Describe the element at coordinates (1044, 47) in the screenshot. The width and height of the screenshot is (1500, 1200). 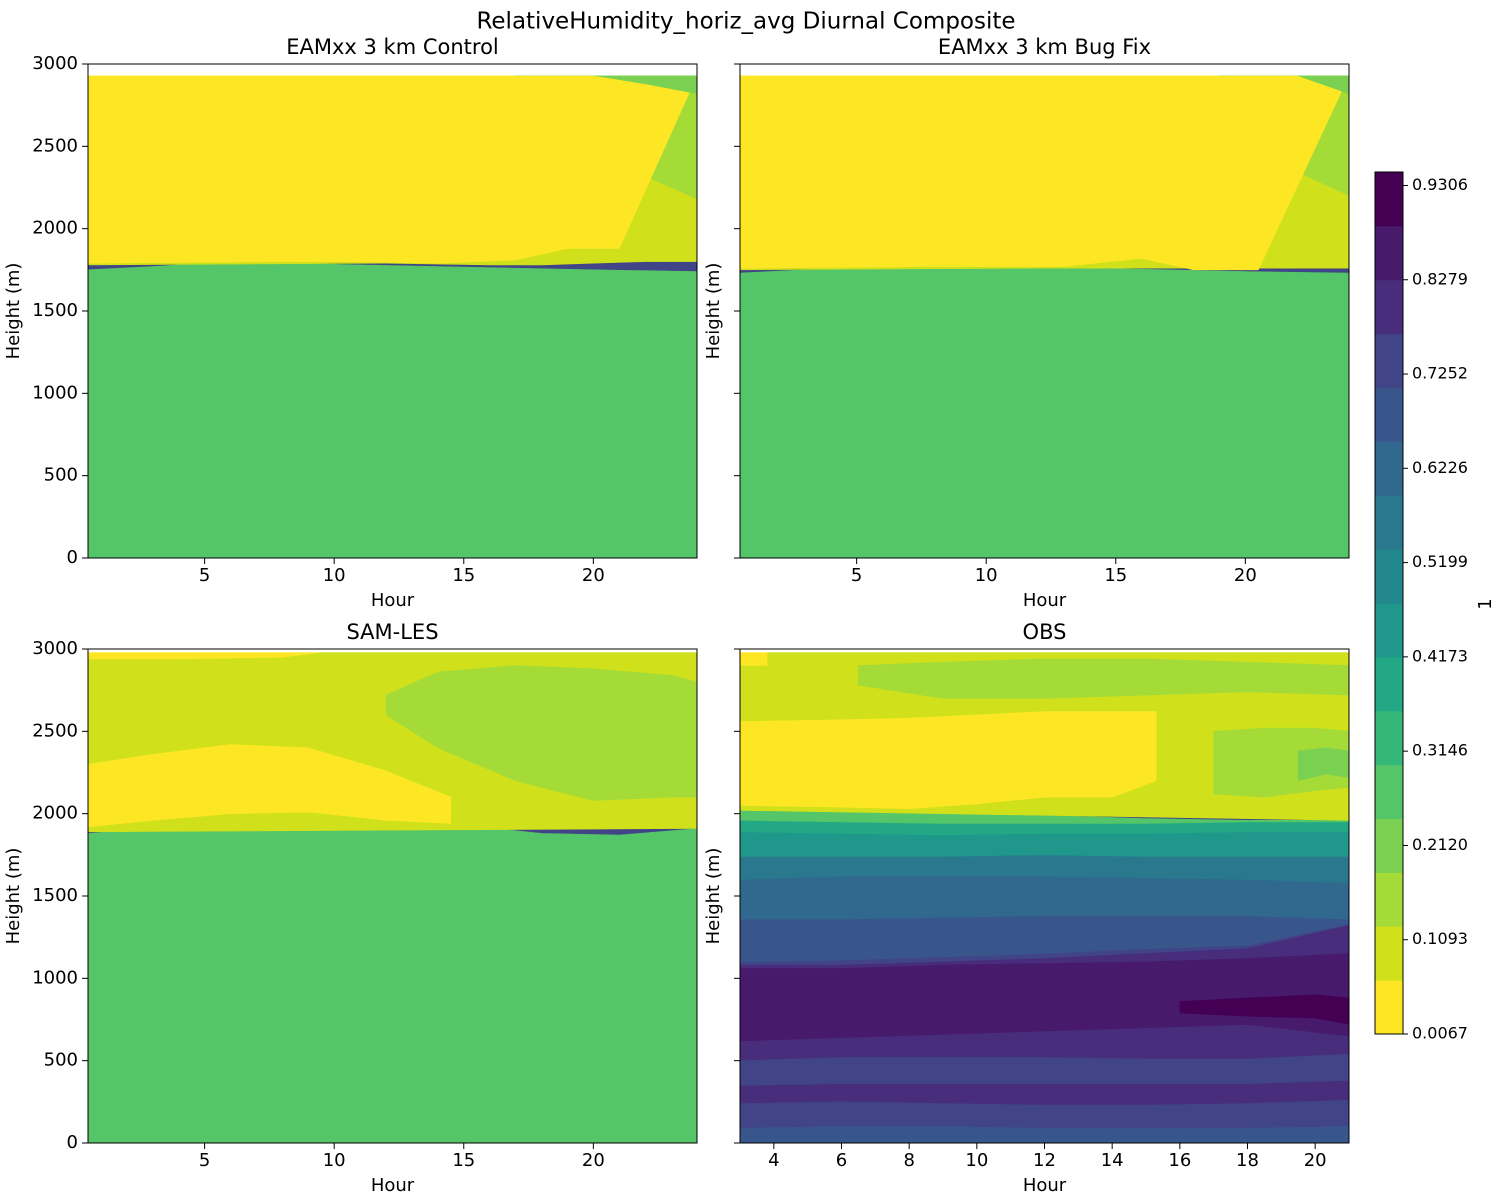
I see `panel-title: EAMxx 3 km Bug Fix` at that location.